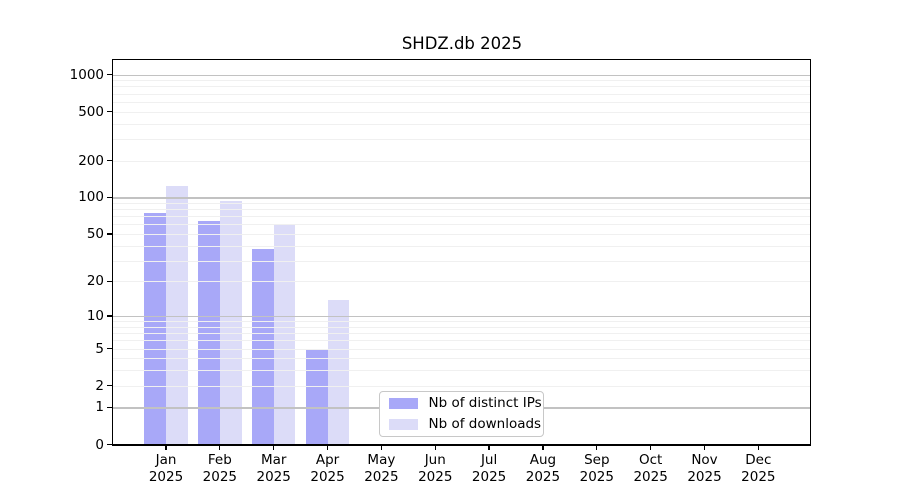 The height and width of the screenshot is (500, 900). What do you see at coordinates (462, 43) in the screenshot?
I see `chart-title: SHDZ.db 2025` at bounding box center [462, 43].